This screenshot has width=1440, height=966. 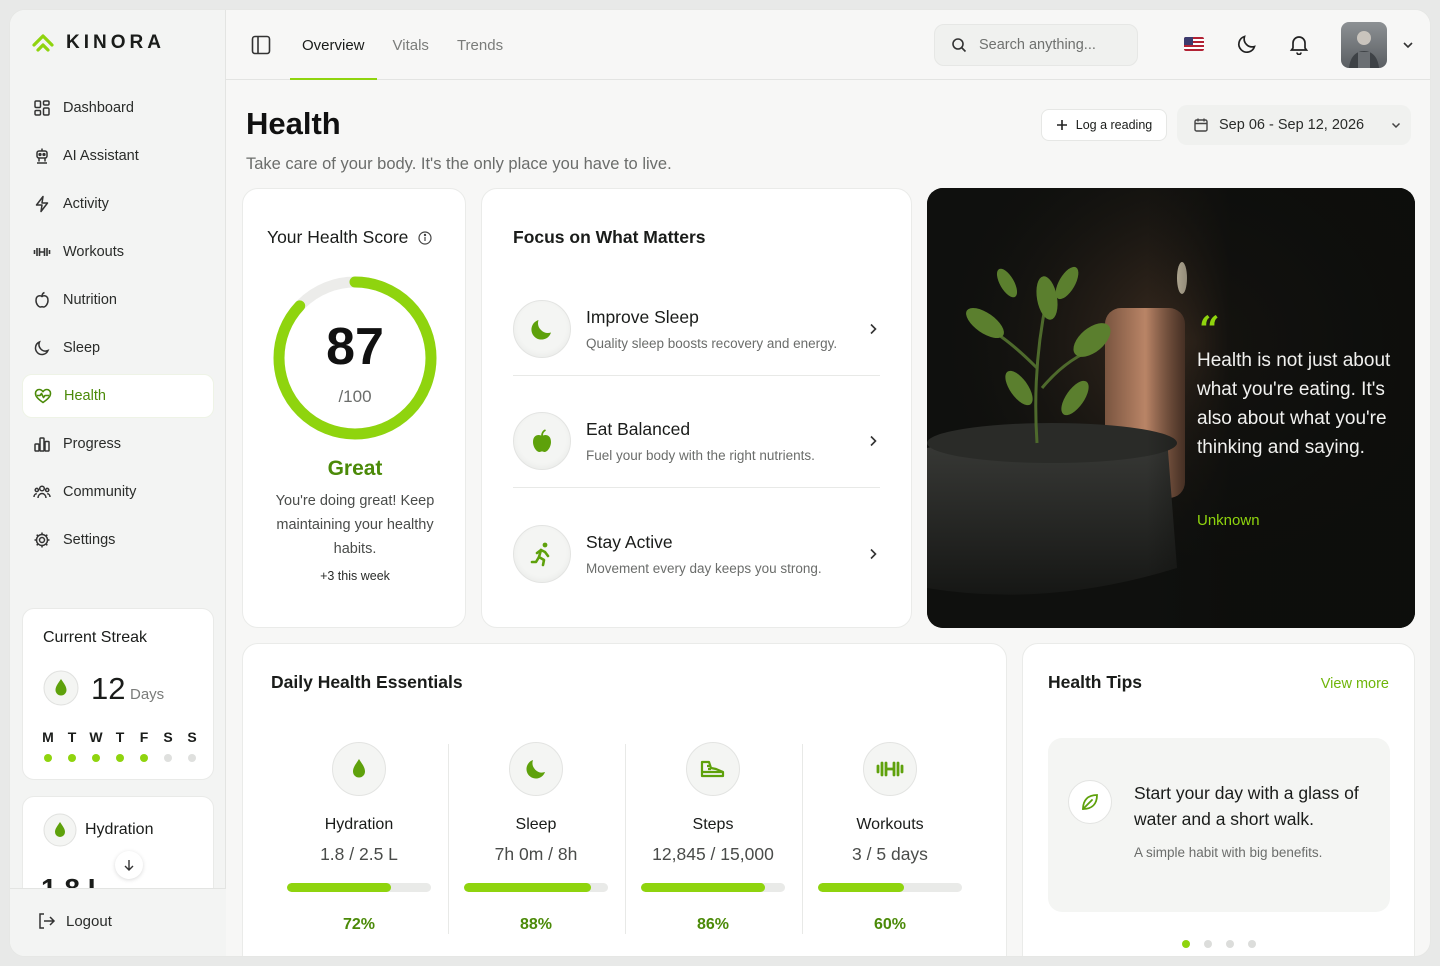 What do you see at coordinates (1194, 44) in the screenshot?
I see `us-flag-icon` at bounding box center [1194, 44].